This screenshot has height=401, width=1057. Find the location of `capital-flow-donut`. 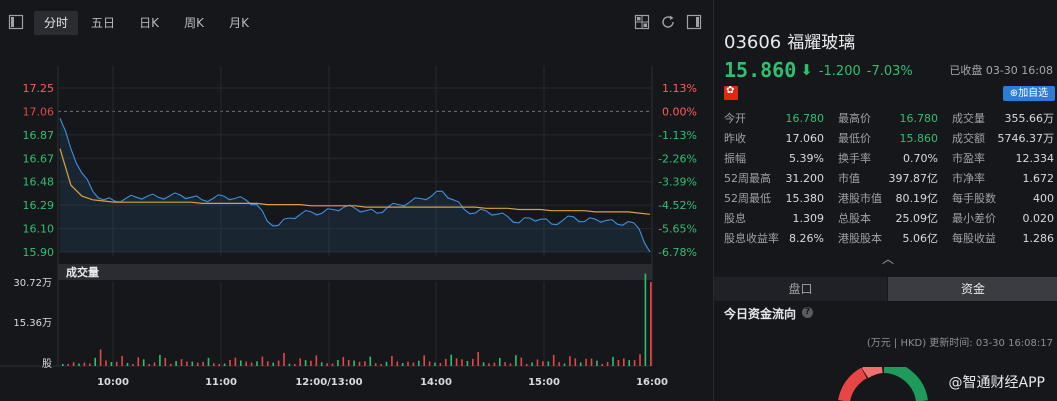

capital-flow-donut is located at coordinates (883, 384).